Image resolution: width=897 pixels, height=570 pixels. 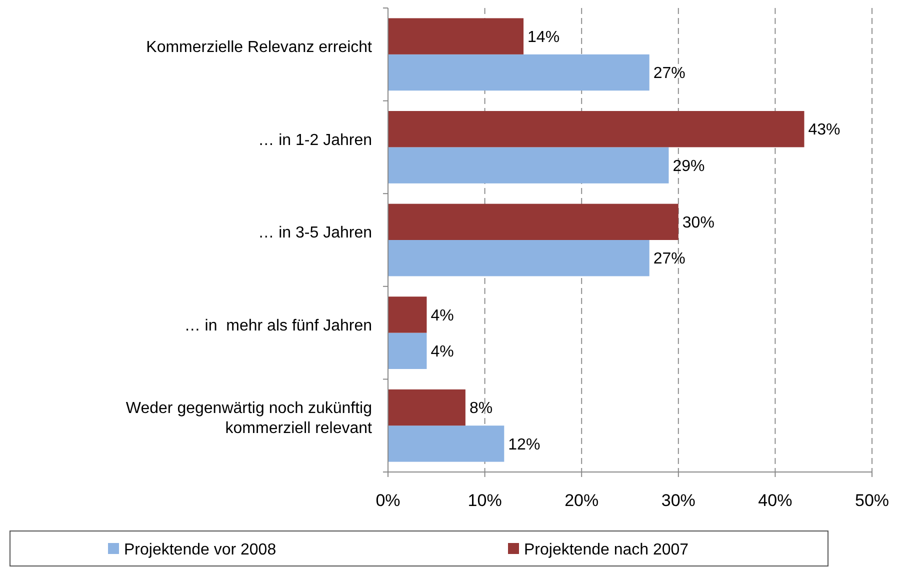 I want to click on x-tick-label: 10%, so click(x=485, y=500).